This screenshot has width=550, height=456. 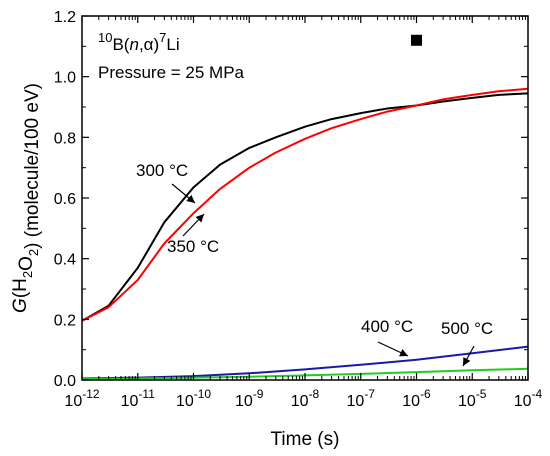 What do you see at coordinates (193, 246) in the screenshot?
I see `label-350c: 350 °C` at bounding box center [193, 246].